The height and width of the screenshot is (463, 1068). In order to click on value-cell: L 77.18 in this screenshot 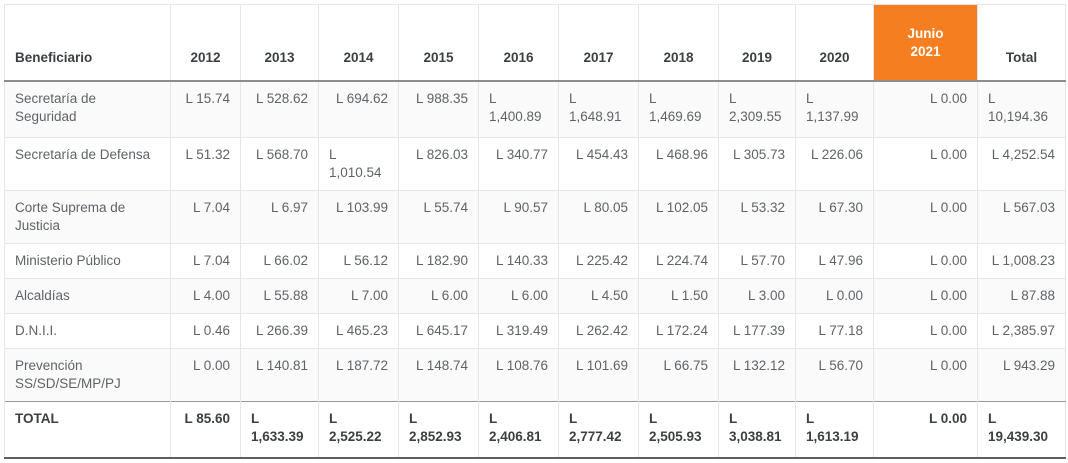, I will do `click(834, 331)`.